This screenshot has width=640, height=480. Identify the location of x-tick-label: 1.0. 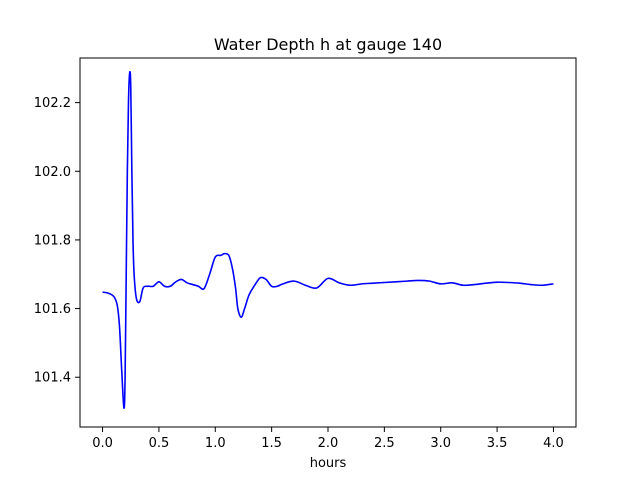
(215, 443).